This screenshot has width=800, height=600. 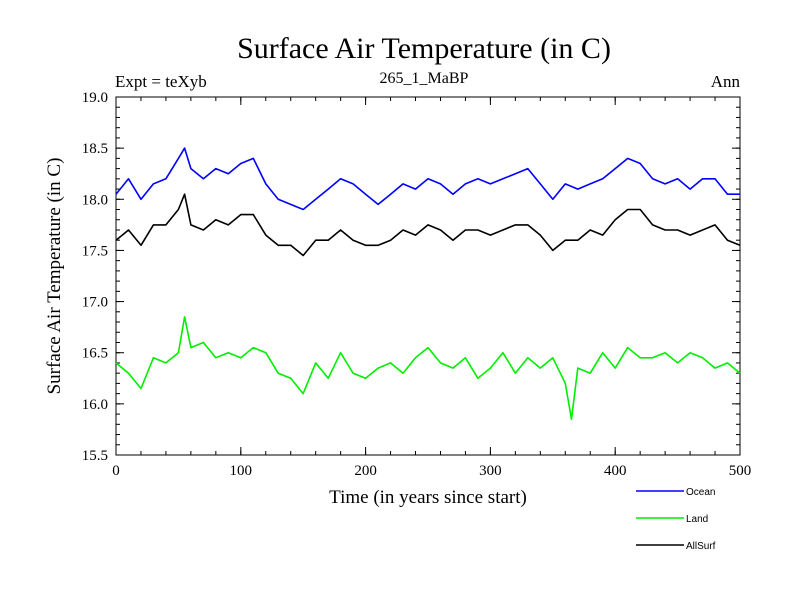 What do you see at coordinates (95, 405) in the screenshot?
I see `y-tick-label: 16.0` at bounding box center [95, 405].